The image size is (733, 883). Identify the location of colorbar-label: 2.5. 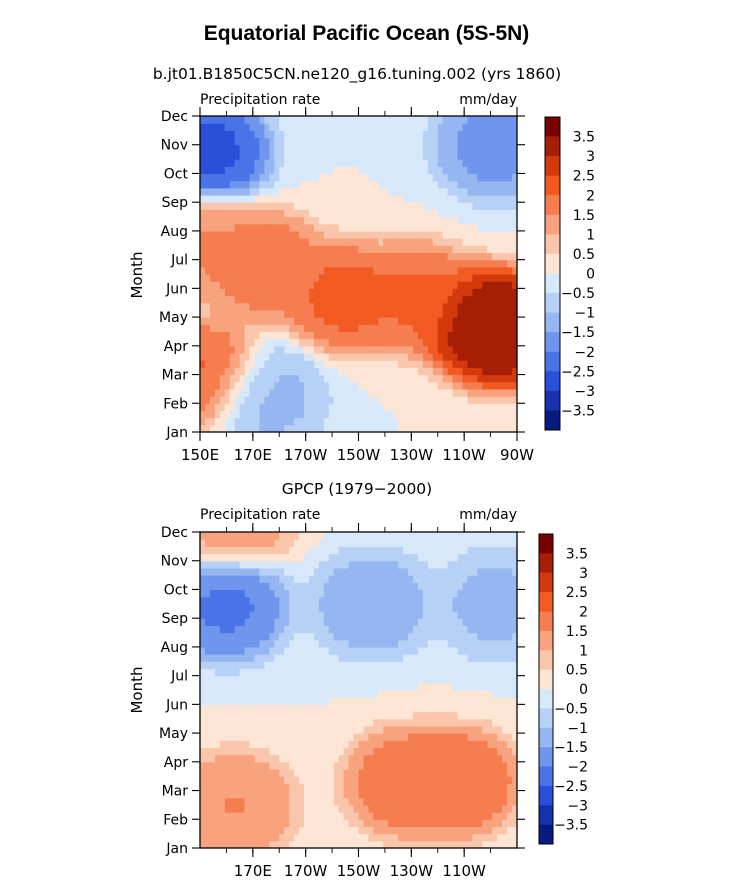
(584, 177).